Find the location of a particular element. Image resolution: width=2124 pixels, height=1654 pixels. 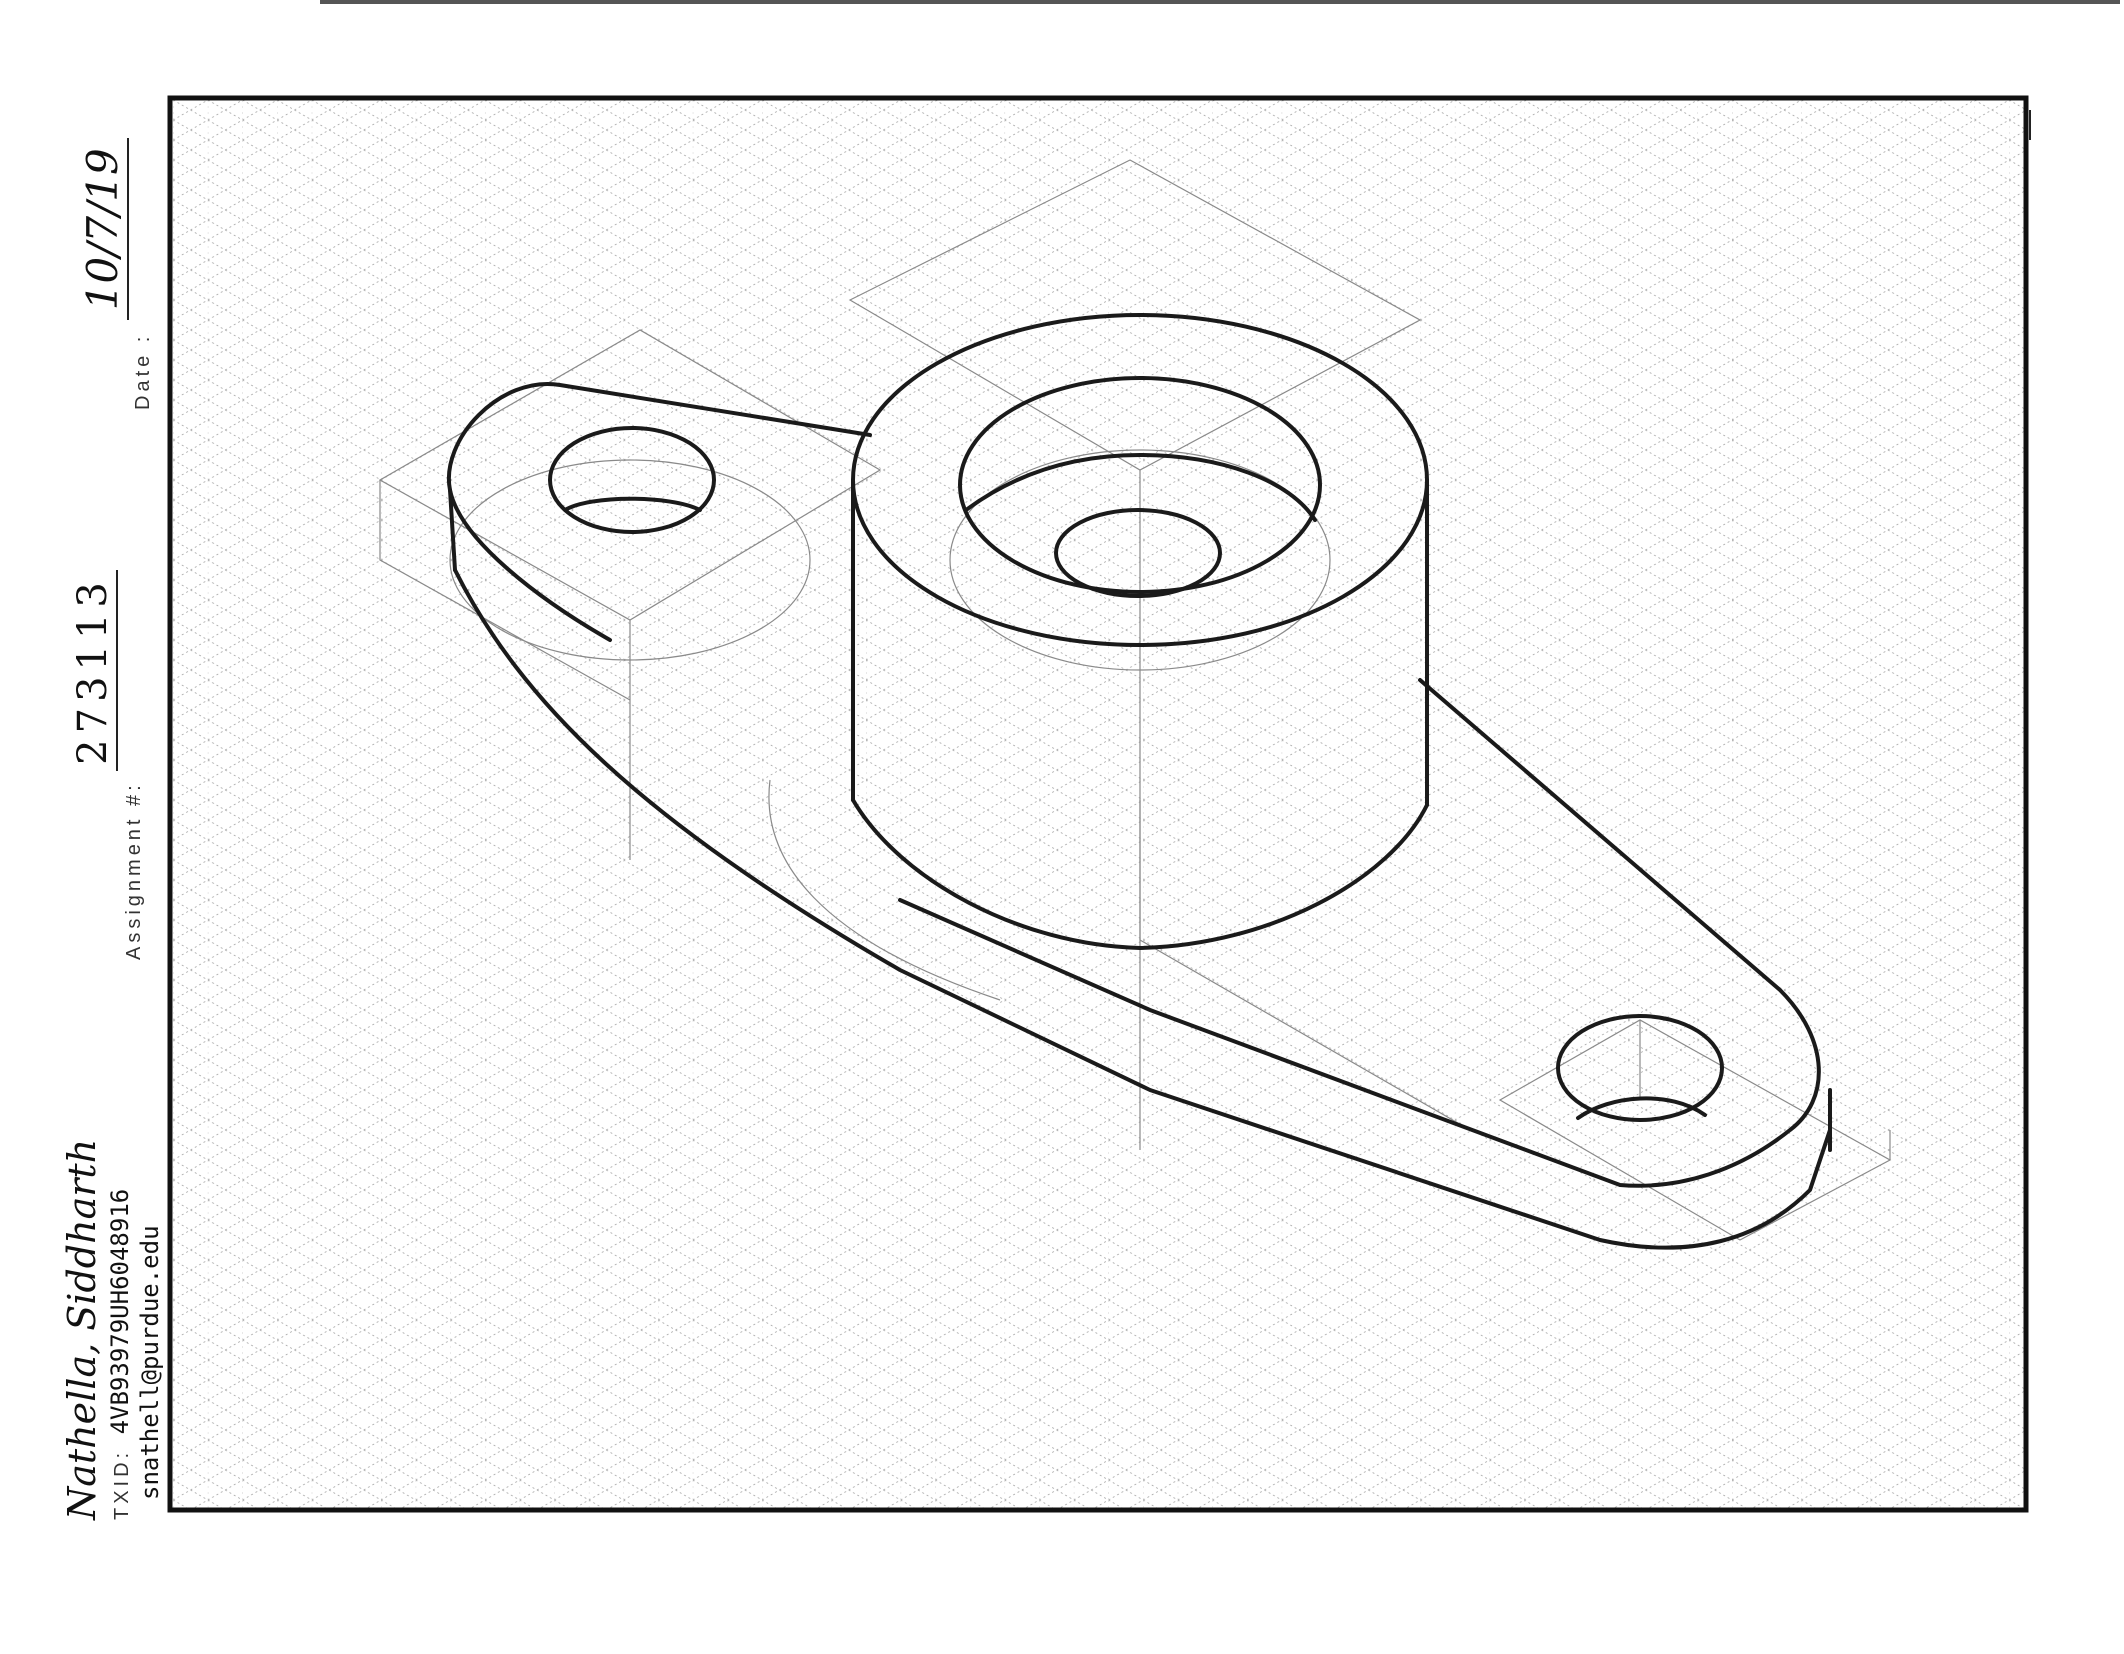

date-label: Date : is located at coordinates (143, 371).